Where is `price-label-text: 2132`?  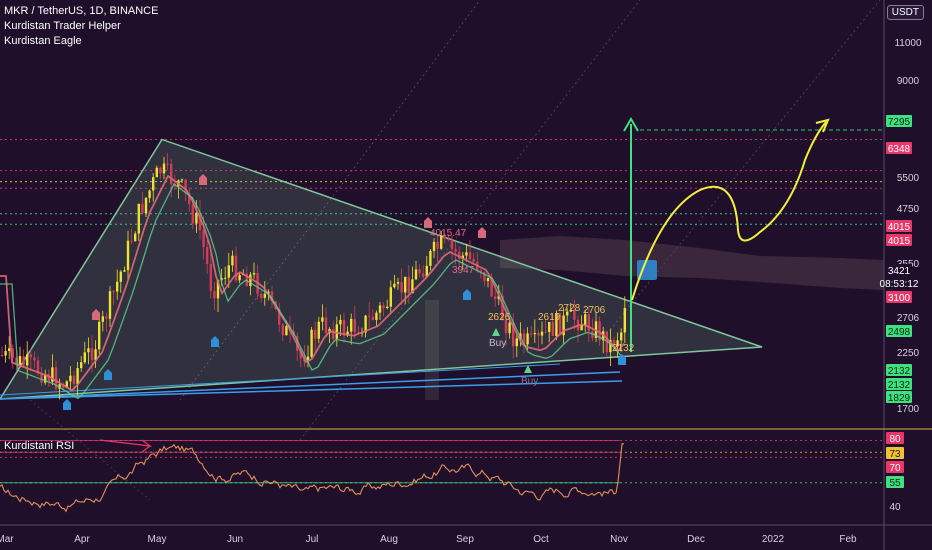 price-label-text: 2132 is located at coordinates (899, 385).